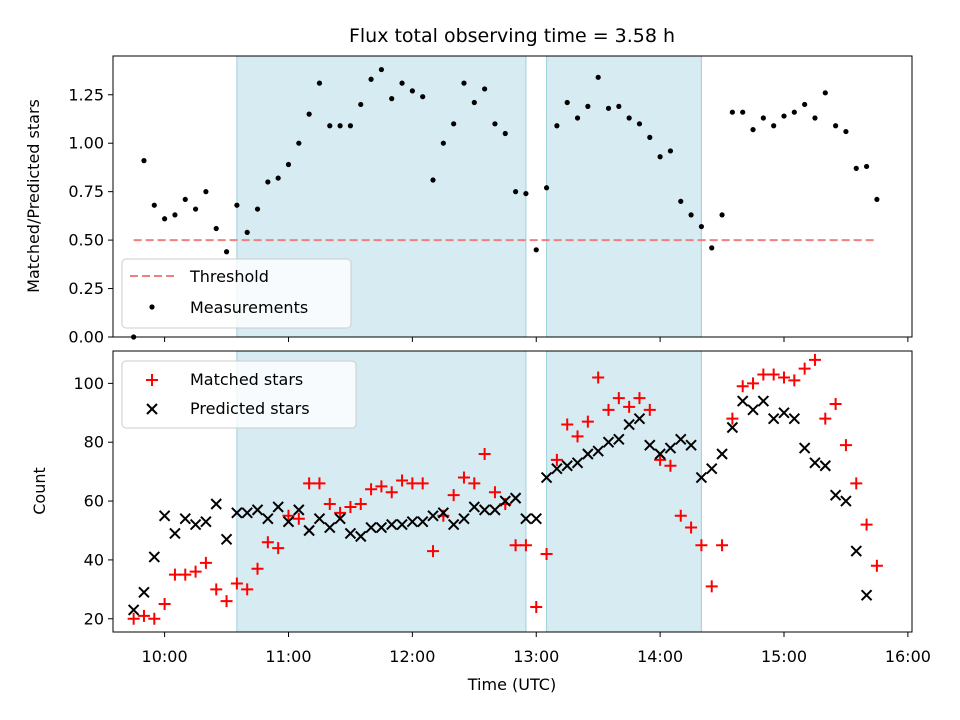 The width and height of the screenshot is (960, 720). Describe the element at coordinates (94, 618) in the screenshot. I see `bottom-y-tick-label: 20` at that location.